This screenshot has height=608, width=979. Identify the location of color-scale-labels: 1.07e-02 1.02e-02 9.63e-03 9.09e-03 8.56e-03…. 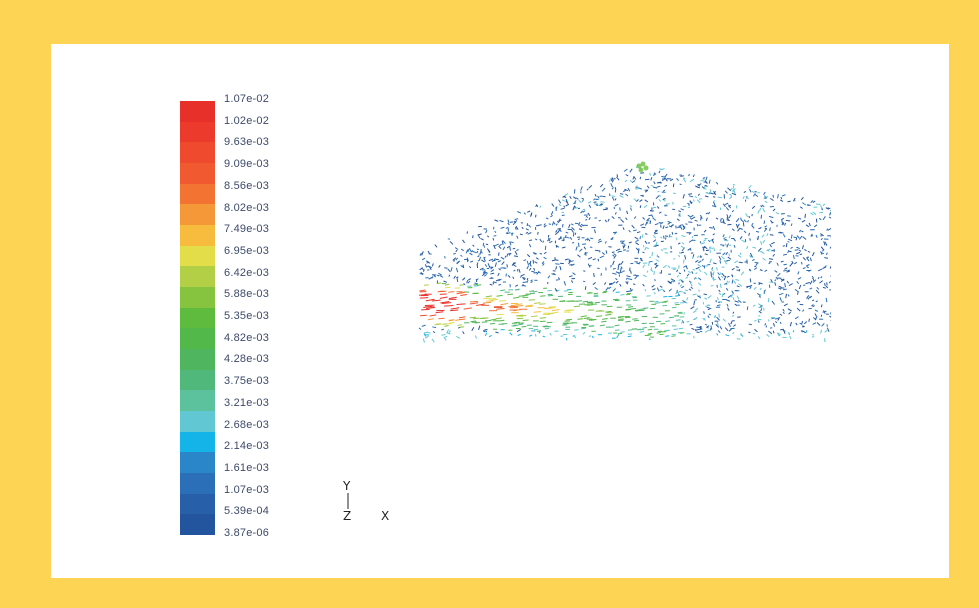
(274, 316).